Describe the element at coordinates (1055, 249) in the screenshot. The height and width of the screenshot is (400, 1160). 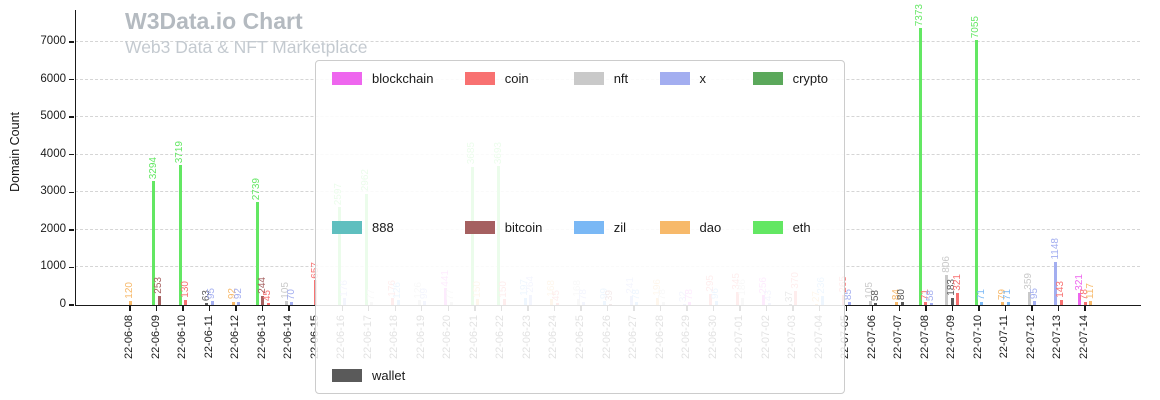
I see `bar-value-label: 1148` at that location.